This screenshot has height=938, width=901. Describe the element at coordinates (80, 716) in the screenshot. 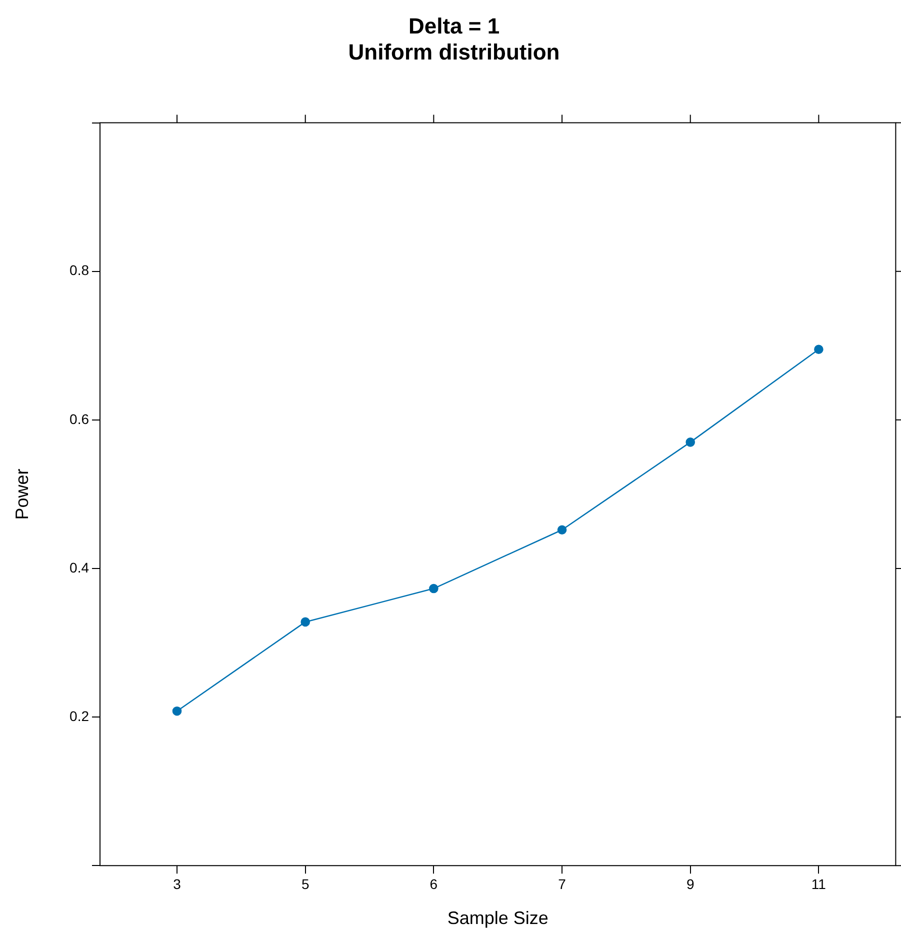

I see `y-tick-label: 0.2` at that location.